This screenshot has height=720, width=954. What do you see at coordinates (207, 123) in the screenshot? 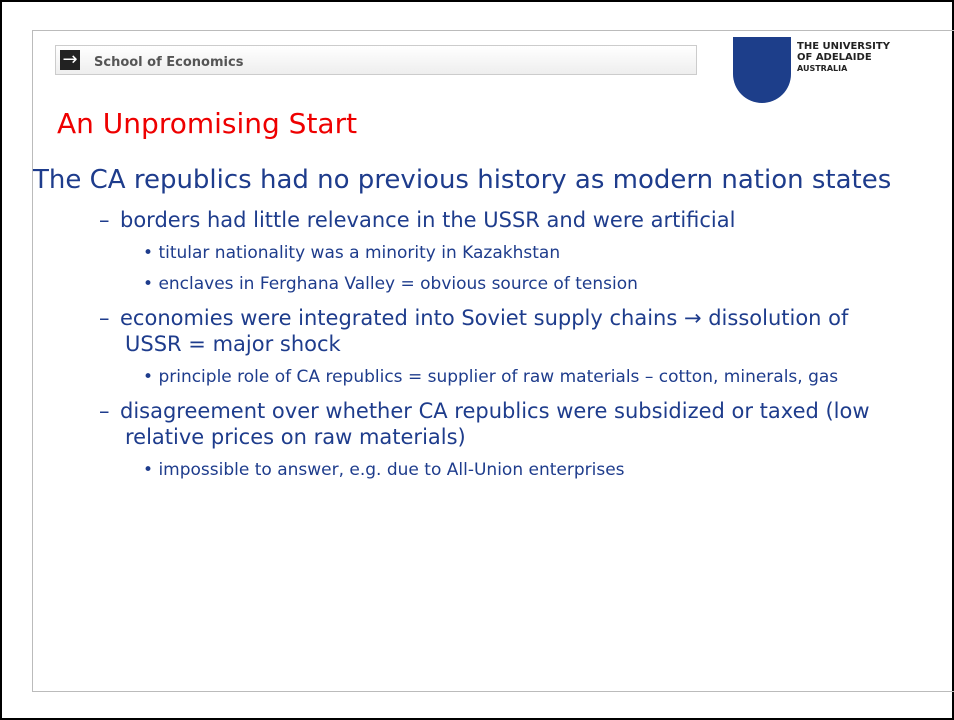
I see `slide-title: An Unpromising Start` at bounding box center [207, 123].